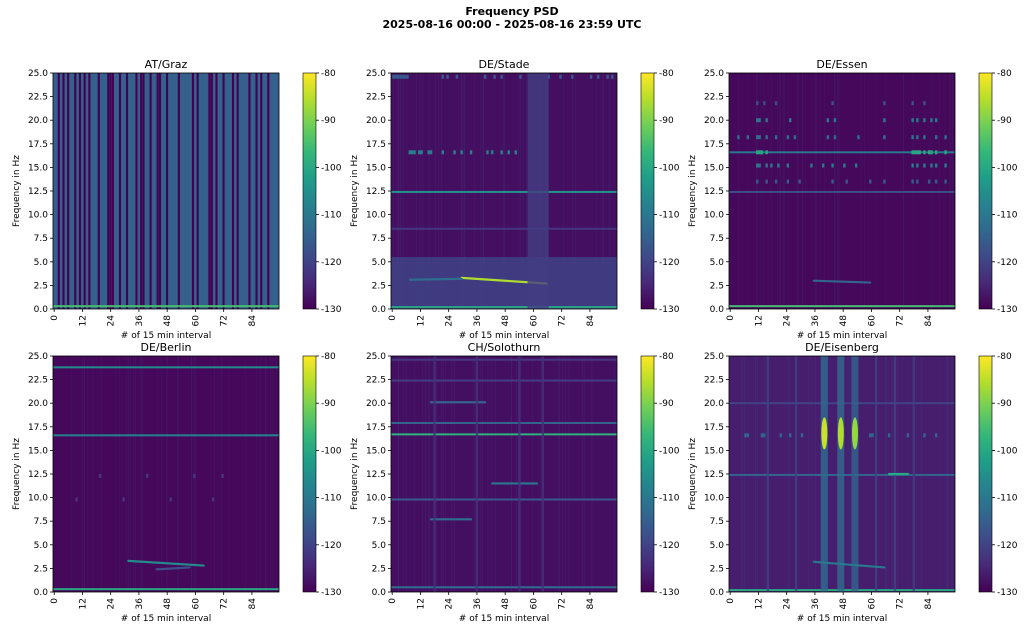 This screenshot has height=635, width=1024. I want to click on y-tick-label: 20.0, so click(38, 404).